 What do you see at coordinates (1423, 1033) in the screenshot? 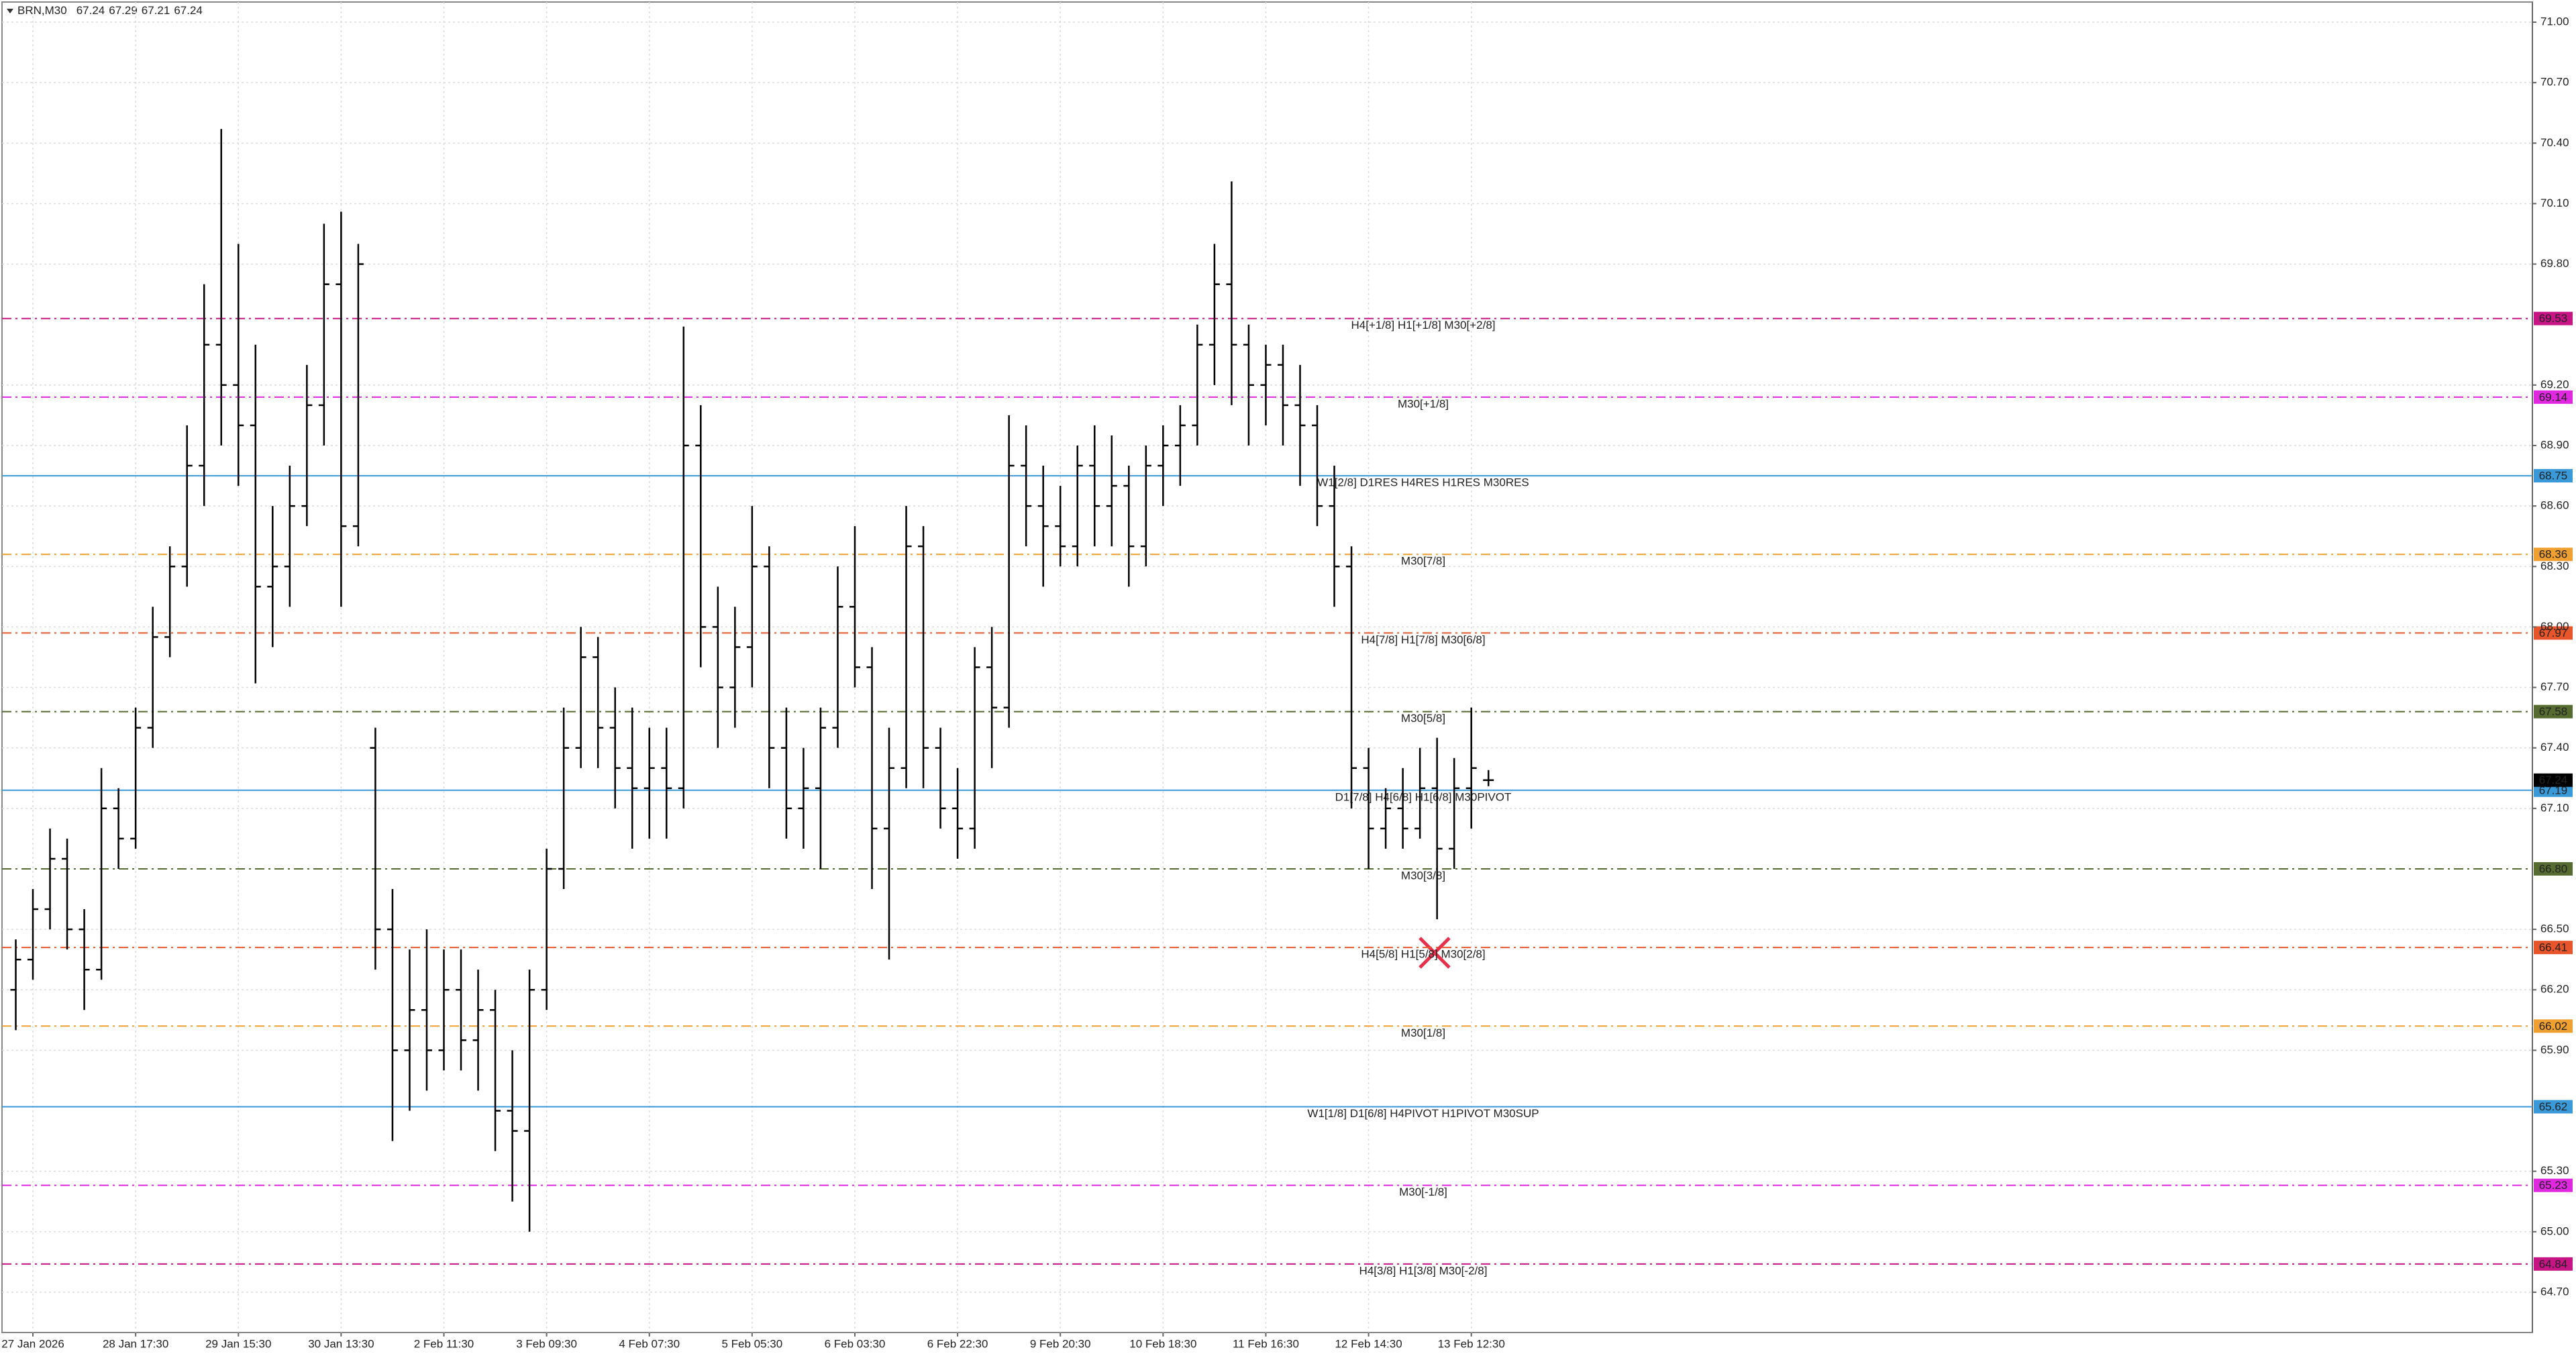
I see `level-label: M30[1/8]` at bounding box center [1423, 1033].